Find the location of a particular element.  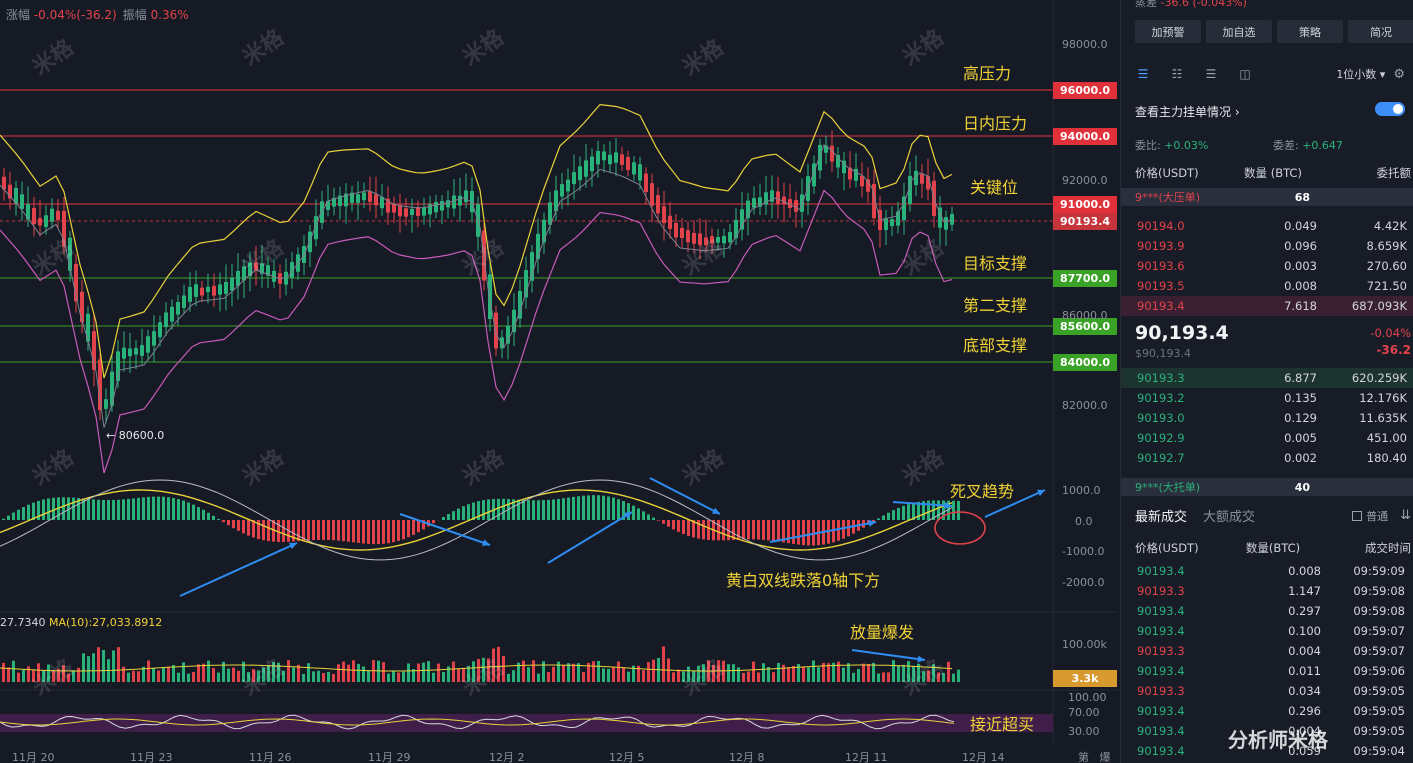

bid-row: 90192.9 0.005 451.00 is located at coordinates (1267, 438).